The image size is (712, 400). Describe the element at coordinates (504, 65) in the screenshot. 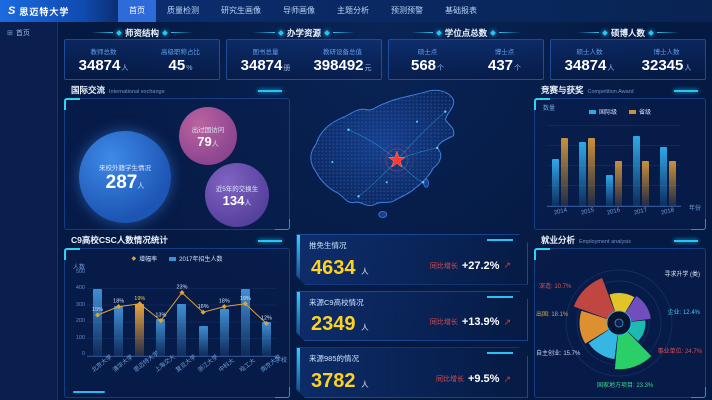

I see `metric-value: 437个` at that location.